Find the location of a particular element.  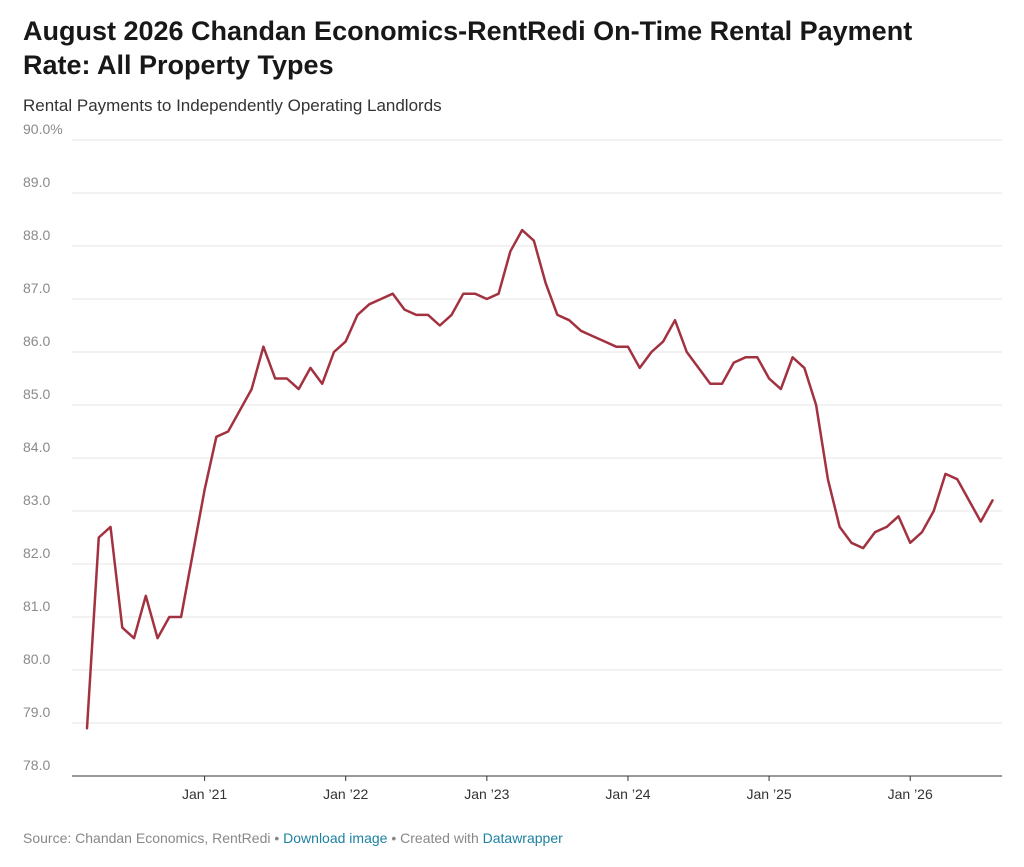

y-tick-label: 88.0 is located at coordinates (36, 235).